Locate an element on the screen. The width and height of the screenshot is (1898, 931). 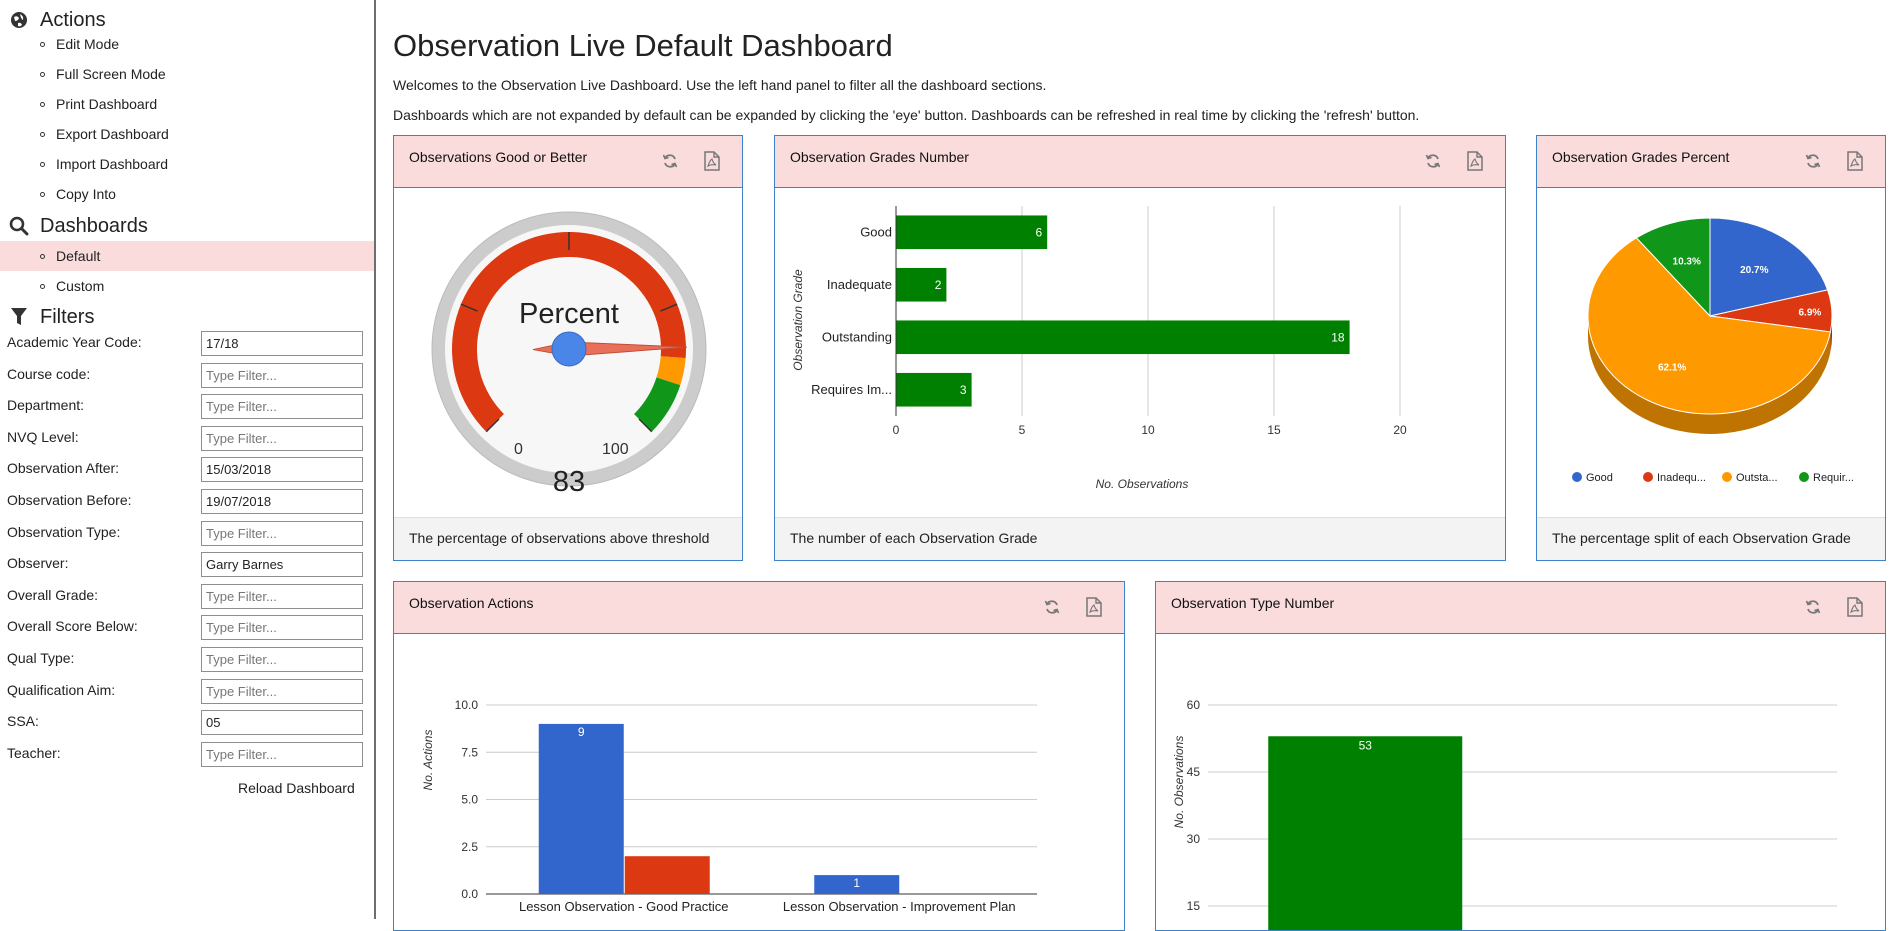
bar-value-label: 1 is located at coordinates (856, 883).